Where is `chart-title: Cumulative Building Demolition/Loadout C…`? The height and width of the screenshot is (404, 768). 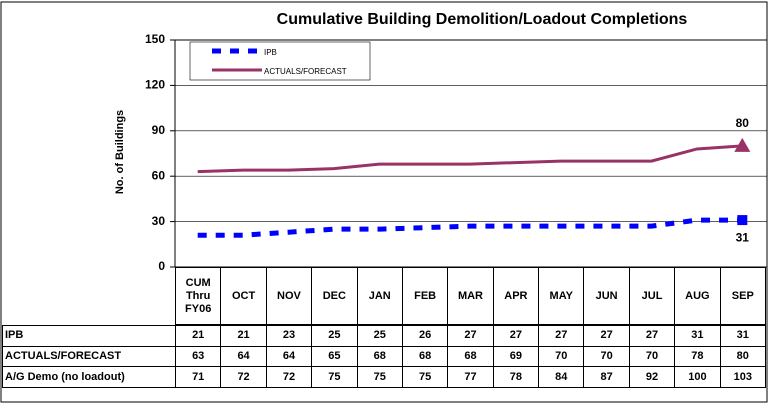
chart-title: Cumulative Building Demolition/Loadout C… is located at coordinates (482, 19).